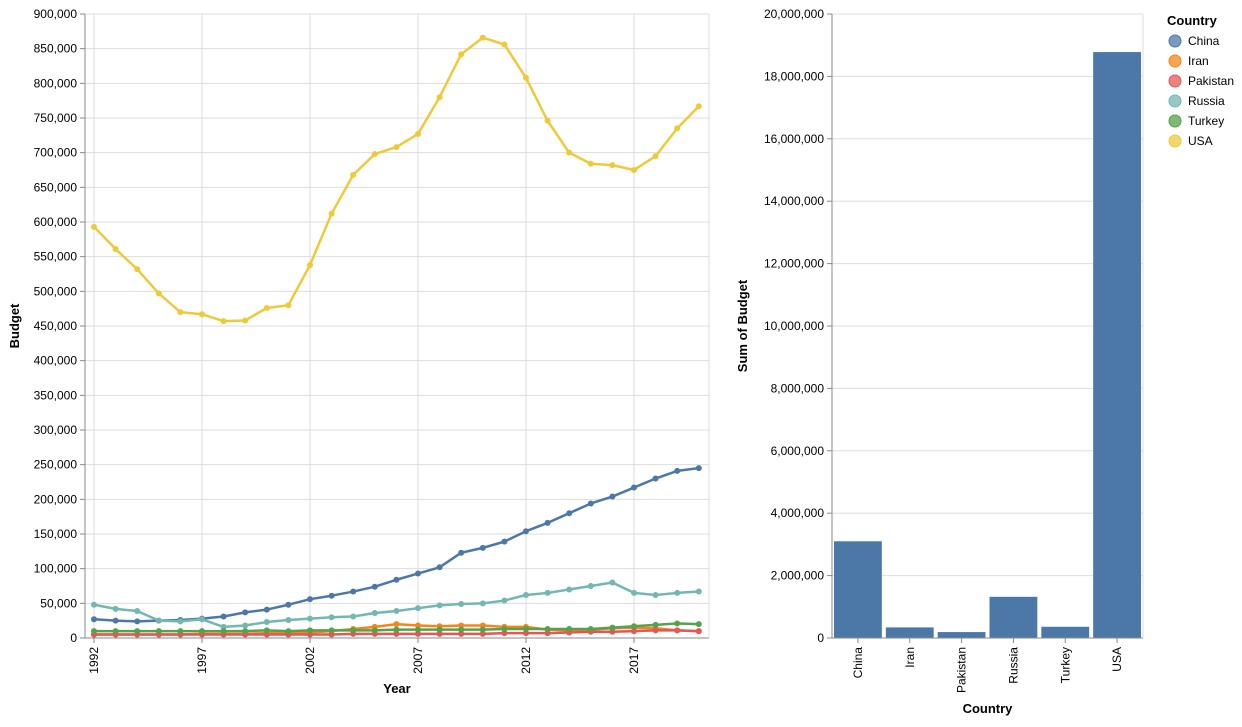  I want to click on y-tick-label: 8,000,000, so click(798, 388).